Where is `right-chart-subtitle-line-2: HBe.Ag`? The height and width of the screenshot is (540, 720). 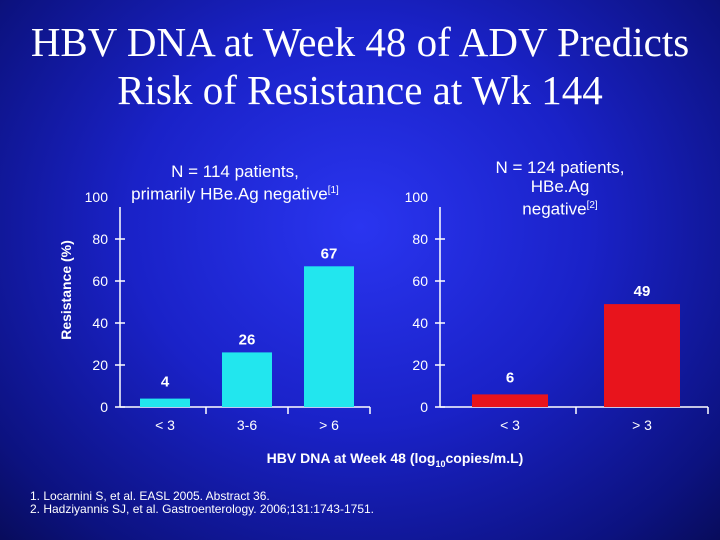 right-chart-subtitle-line-2: HBe.Ag is located at coordinates (560, 186).